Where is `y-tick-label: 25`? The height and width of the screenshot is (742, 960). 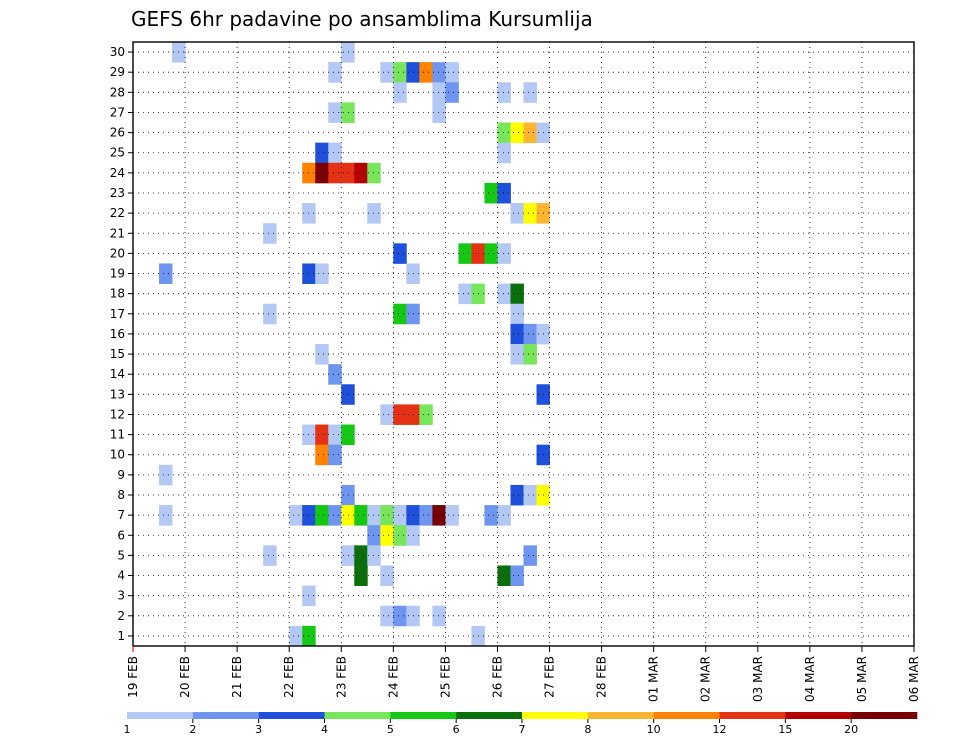
y-tick-label: 25 is located at coordinates (117, 153).